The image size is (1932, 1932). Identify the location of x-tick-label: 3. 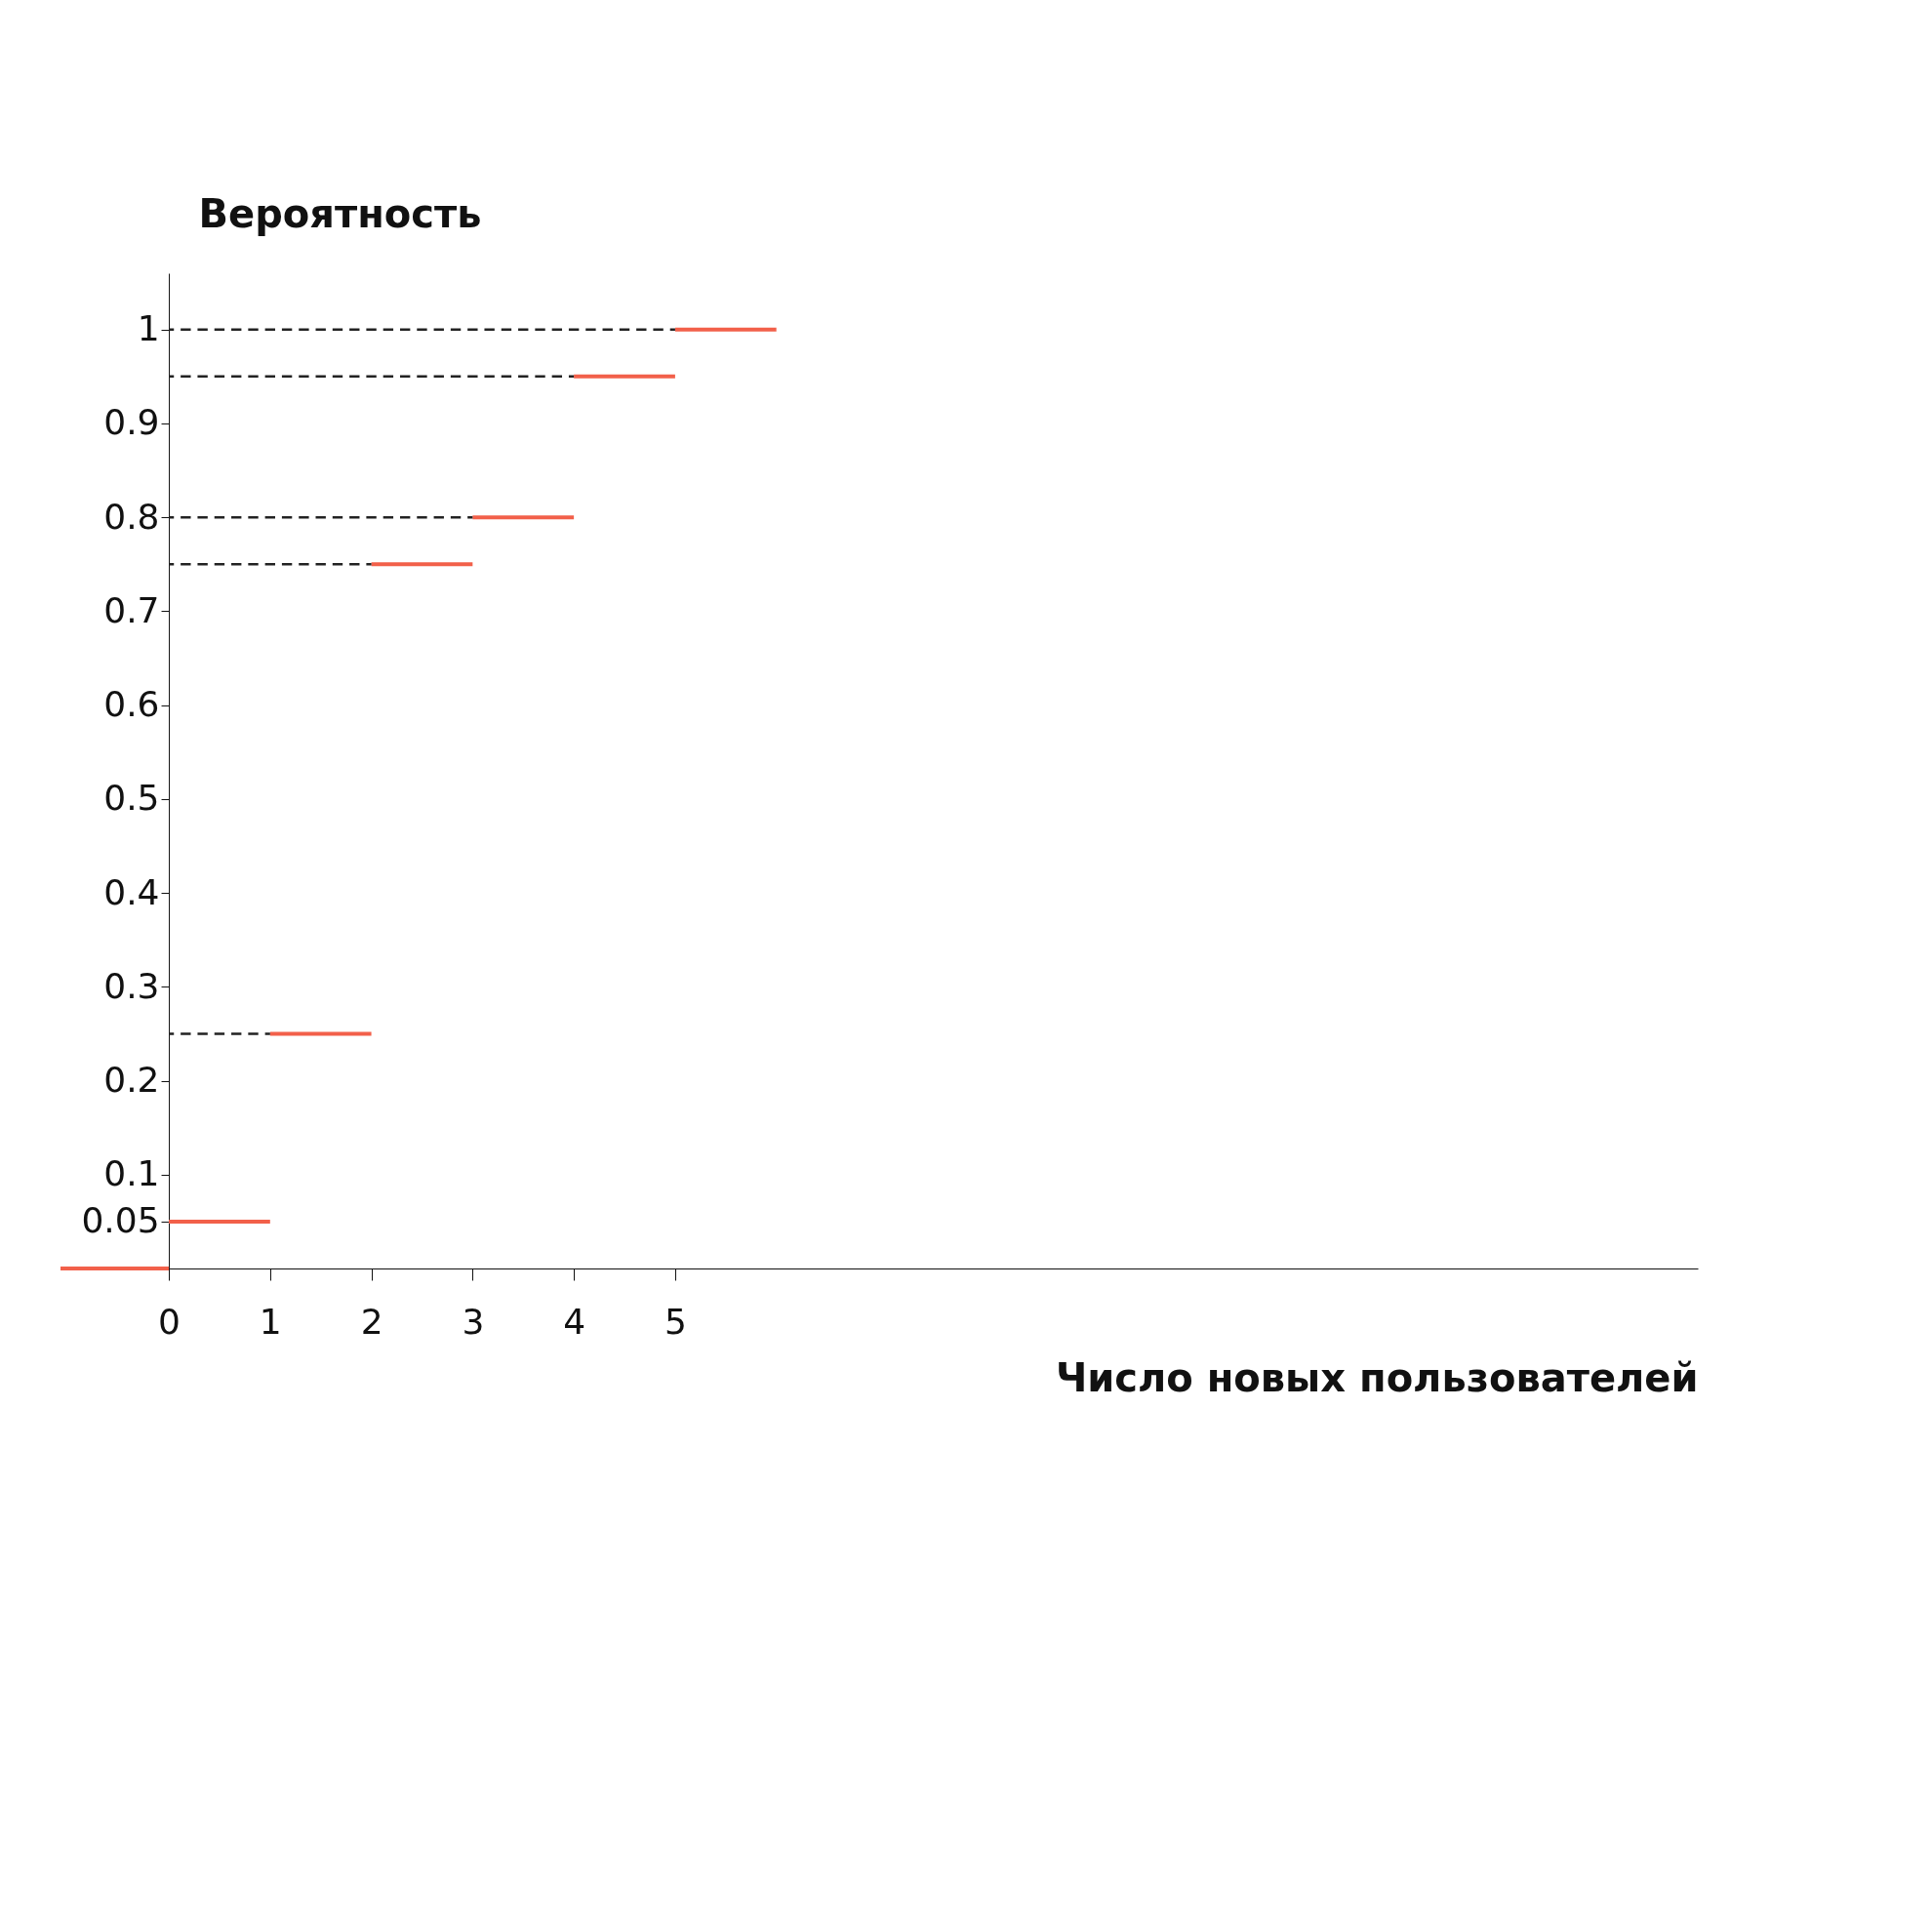
(473, 1321).